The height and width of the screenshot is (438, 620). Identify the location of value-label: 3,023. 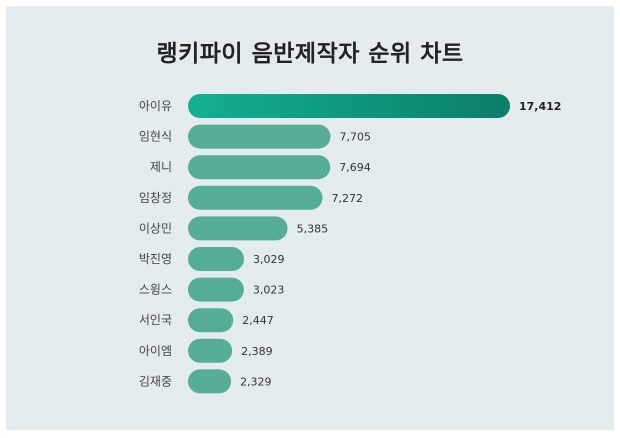
(268, 290).